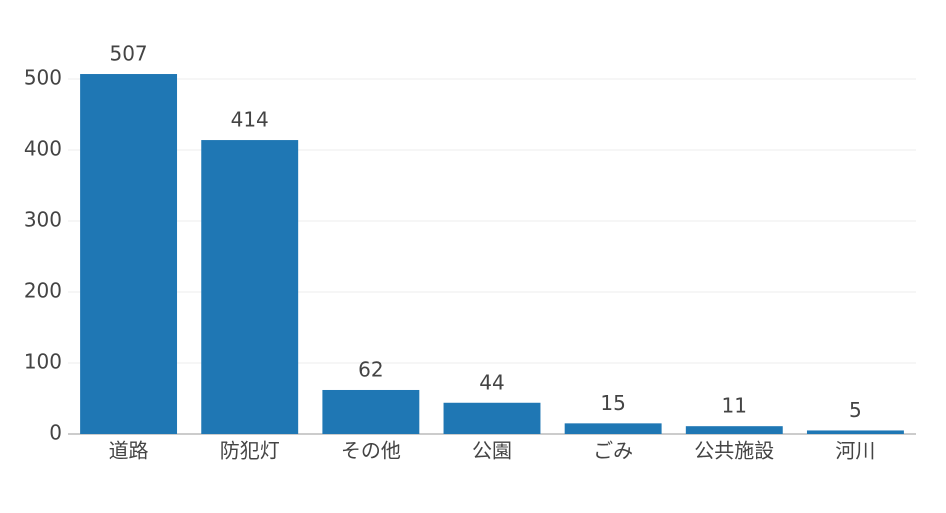 Image resolution: width=946 pixels, height=513 pixels. What do you see at coordinates (43, 362) in the screenshot?
I see `y-tick-label: 100` at bounding box center [43, 362].